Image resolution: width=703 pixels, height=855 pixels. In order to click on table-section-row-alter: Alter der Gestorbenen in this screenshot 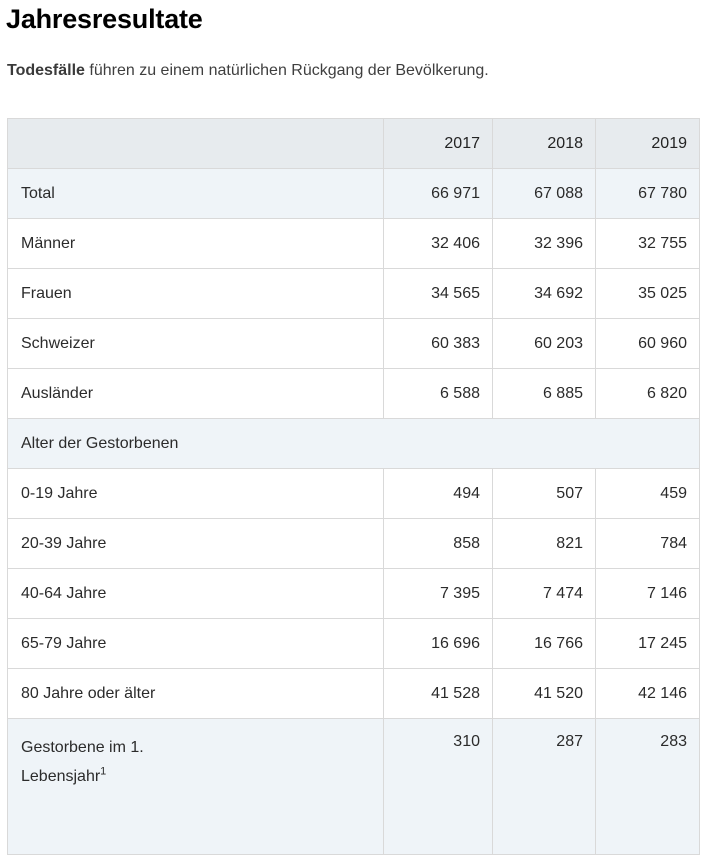, I will do `click(353, 443)`.